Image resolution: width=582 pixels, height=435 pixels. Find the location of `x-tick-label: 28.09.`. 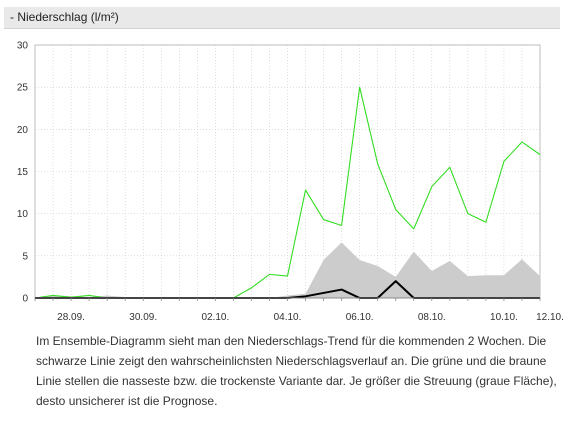

x-tick-label: 28.09. is located at coordinates (71, 317).